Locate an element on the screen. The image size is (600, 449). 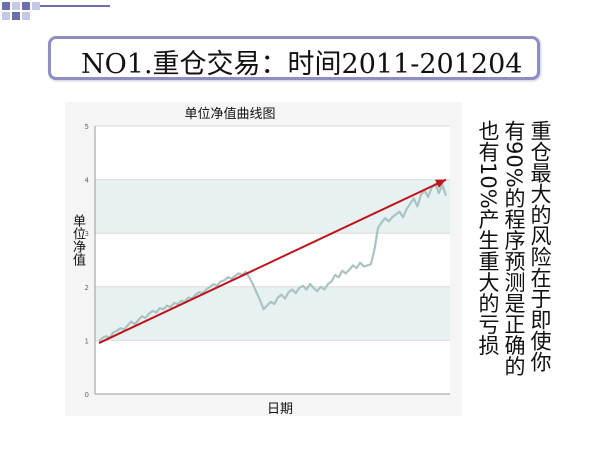
slide-title-box: NO1.重仓交易：时间2011-201204 is located at coordinates (294, 58).